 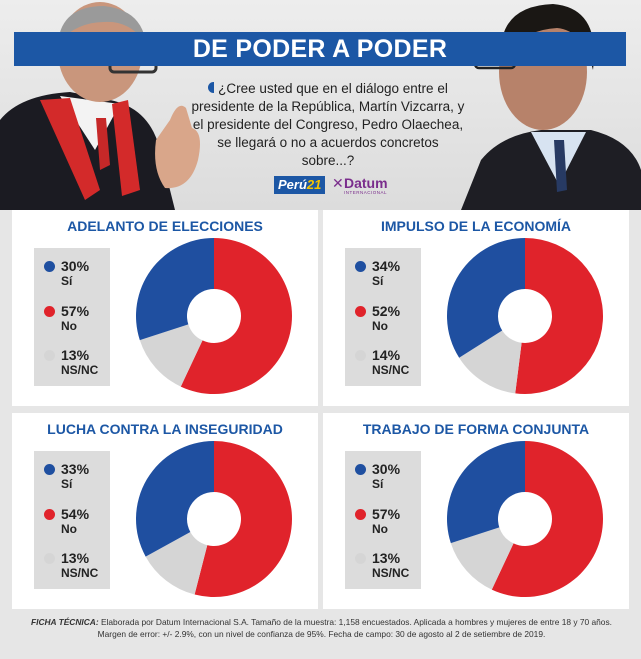 I want to click on legend-value: 54%, so click(x=75, y=514).